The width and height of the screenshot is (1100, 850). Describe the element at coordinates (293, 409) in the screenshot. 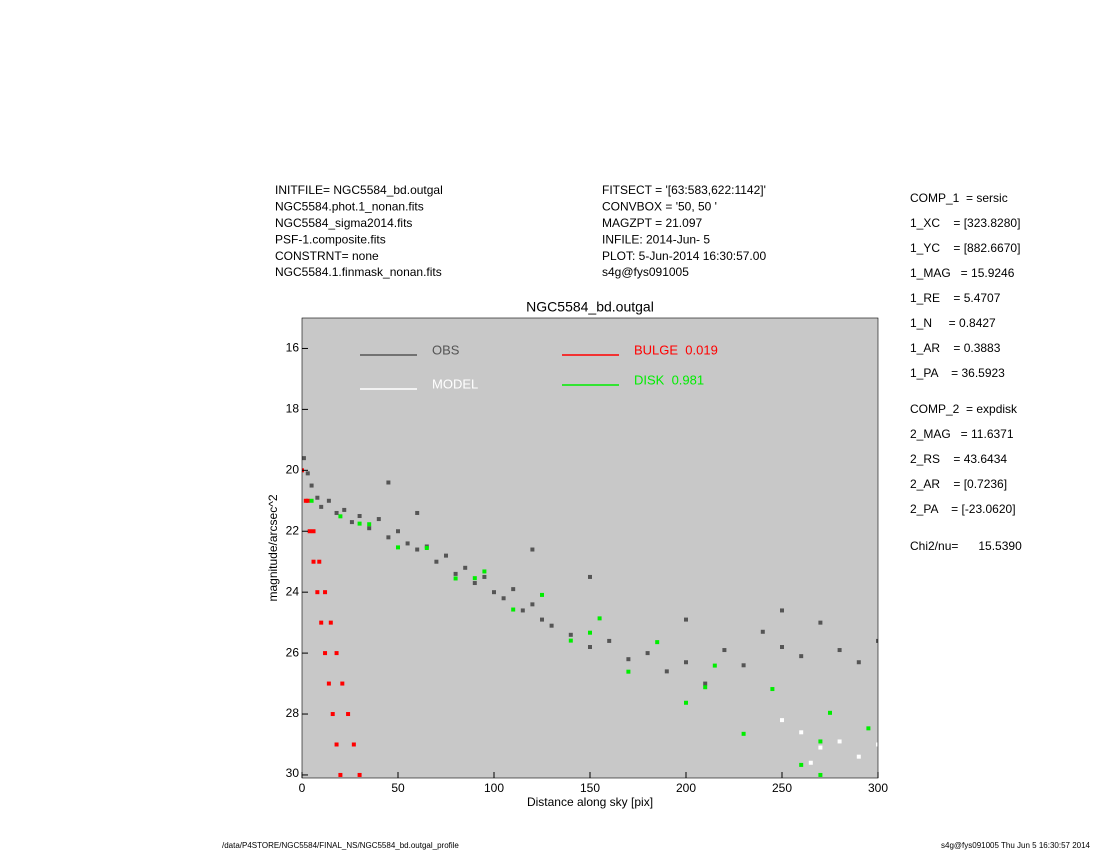

I see `y-tick-label: 18` at that location.